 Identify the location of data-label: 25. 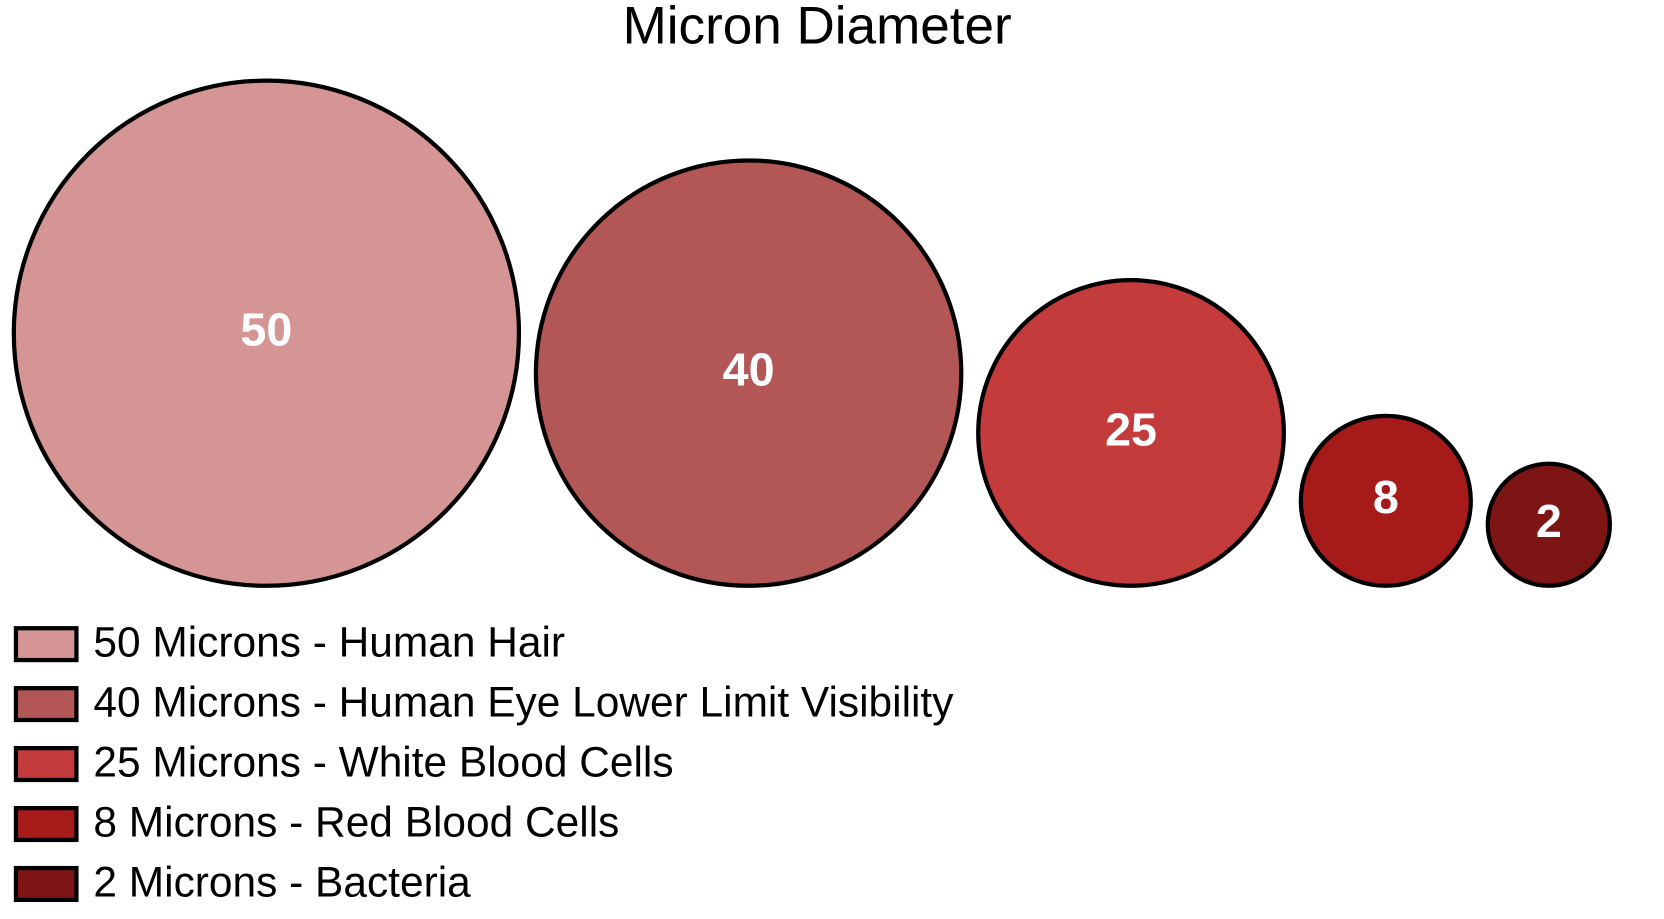
(1131, 429).